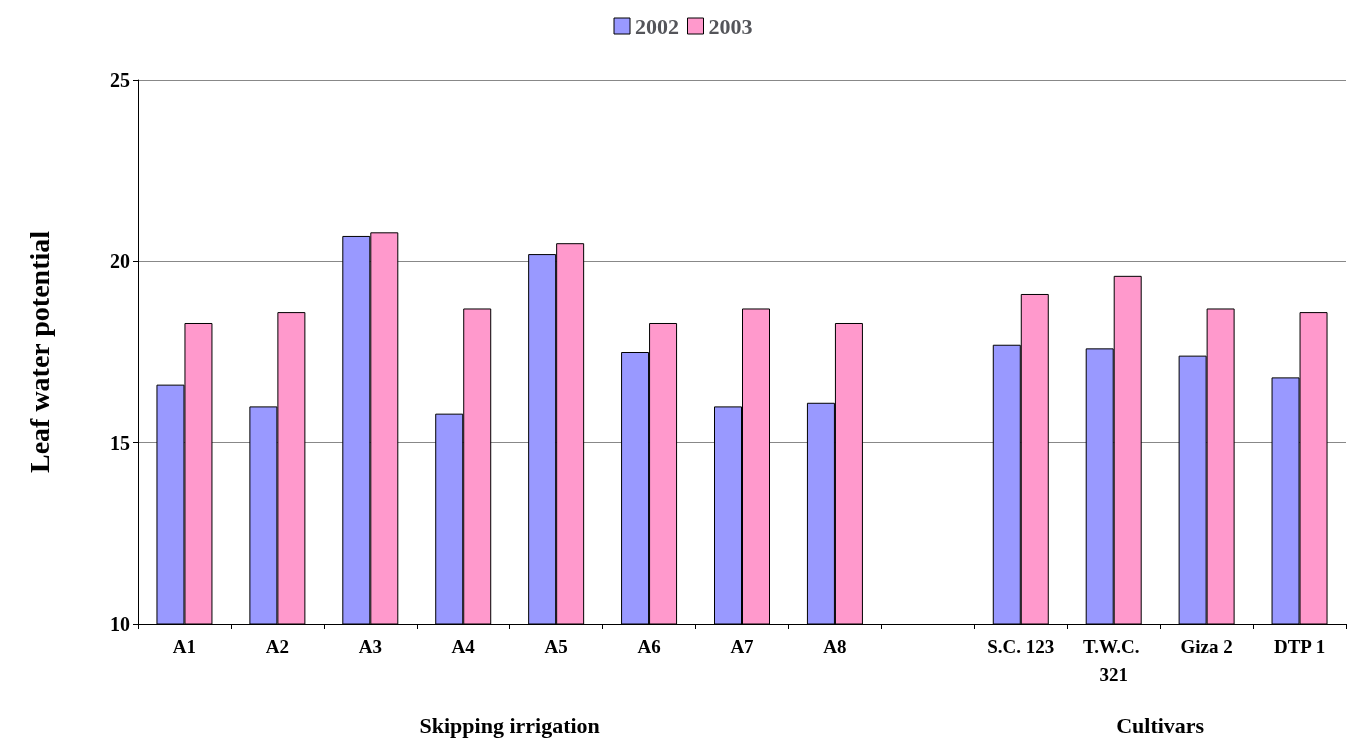 This screenshot has width=1370, height=754. What do you see at coordinates (184, 646) in the screenshot?
I see `x-tick-label: A1` at bounding box center [184, 646].